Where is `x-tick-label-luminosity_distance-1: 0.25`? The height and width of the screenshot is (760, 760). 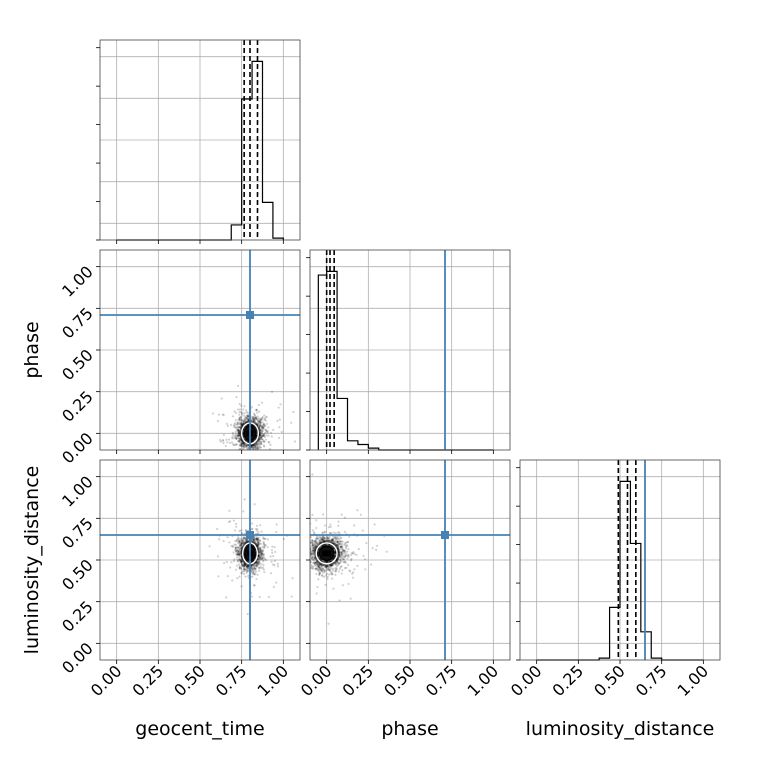
x-tick-label-luminosity_distance-1: 0.25 is located at coordinates (568, 680).